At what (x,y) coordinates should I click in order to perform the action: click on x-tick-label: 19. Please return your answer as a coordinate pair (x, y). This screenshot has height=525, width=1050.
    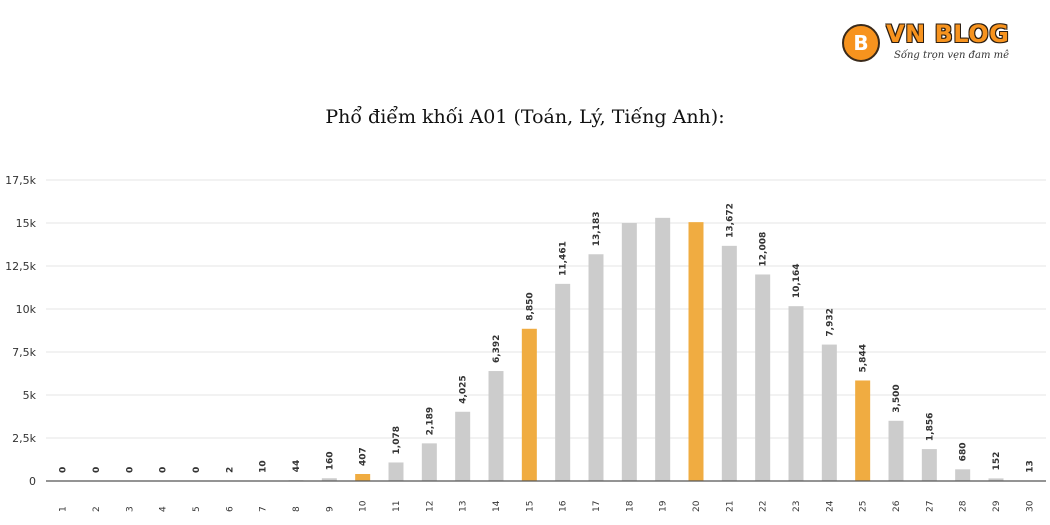
    Looking at the image, I should click on (664, 506).